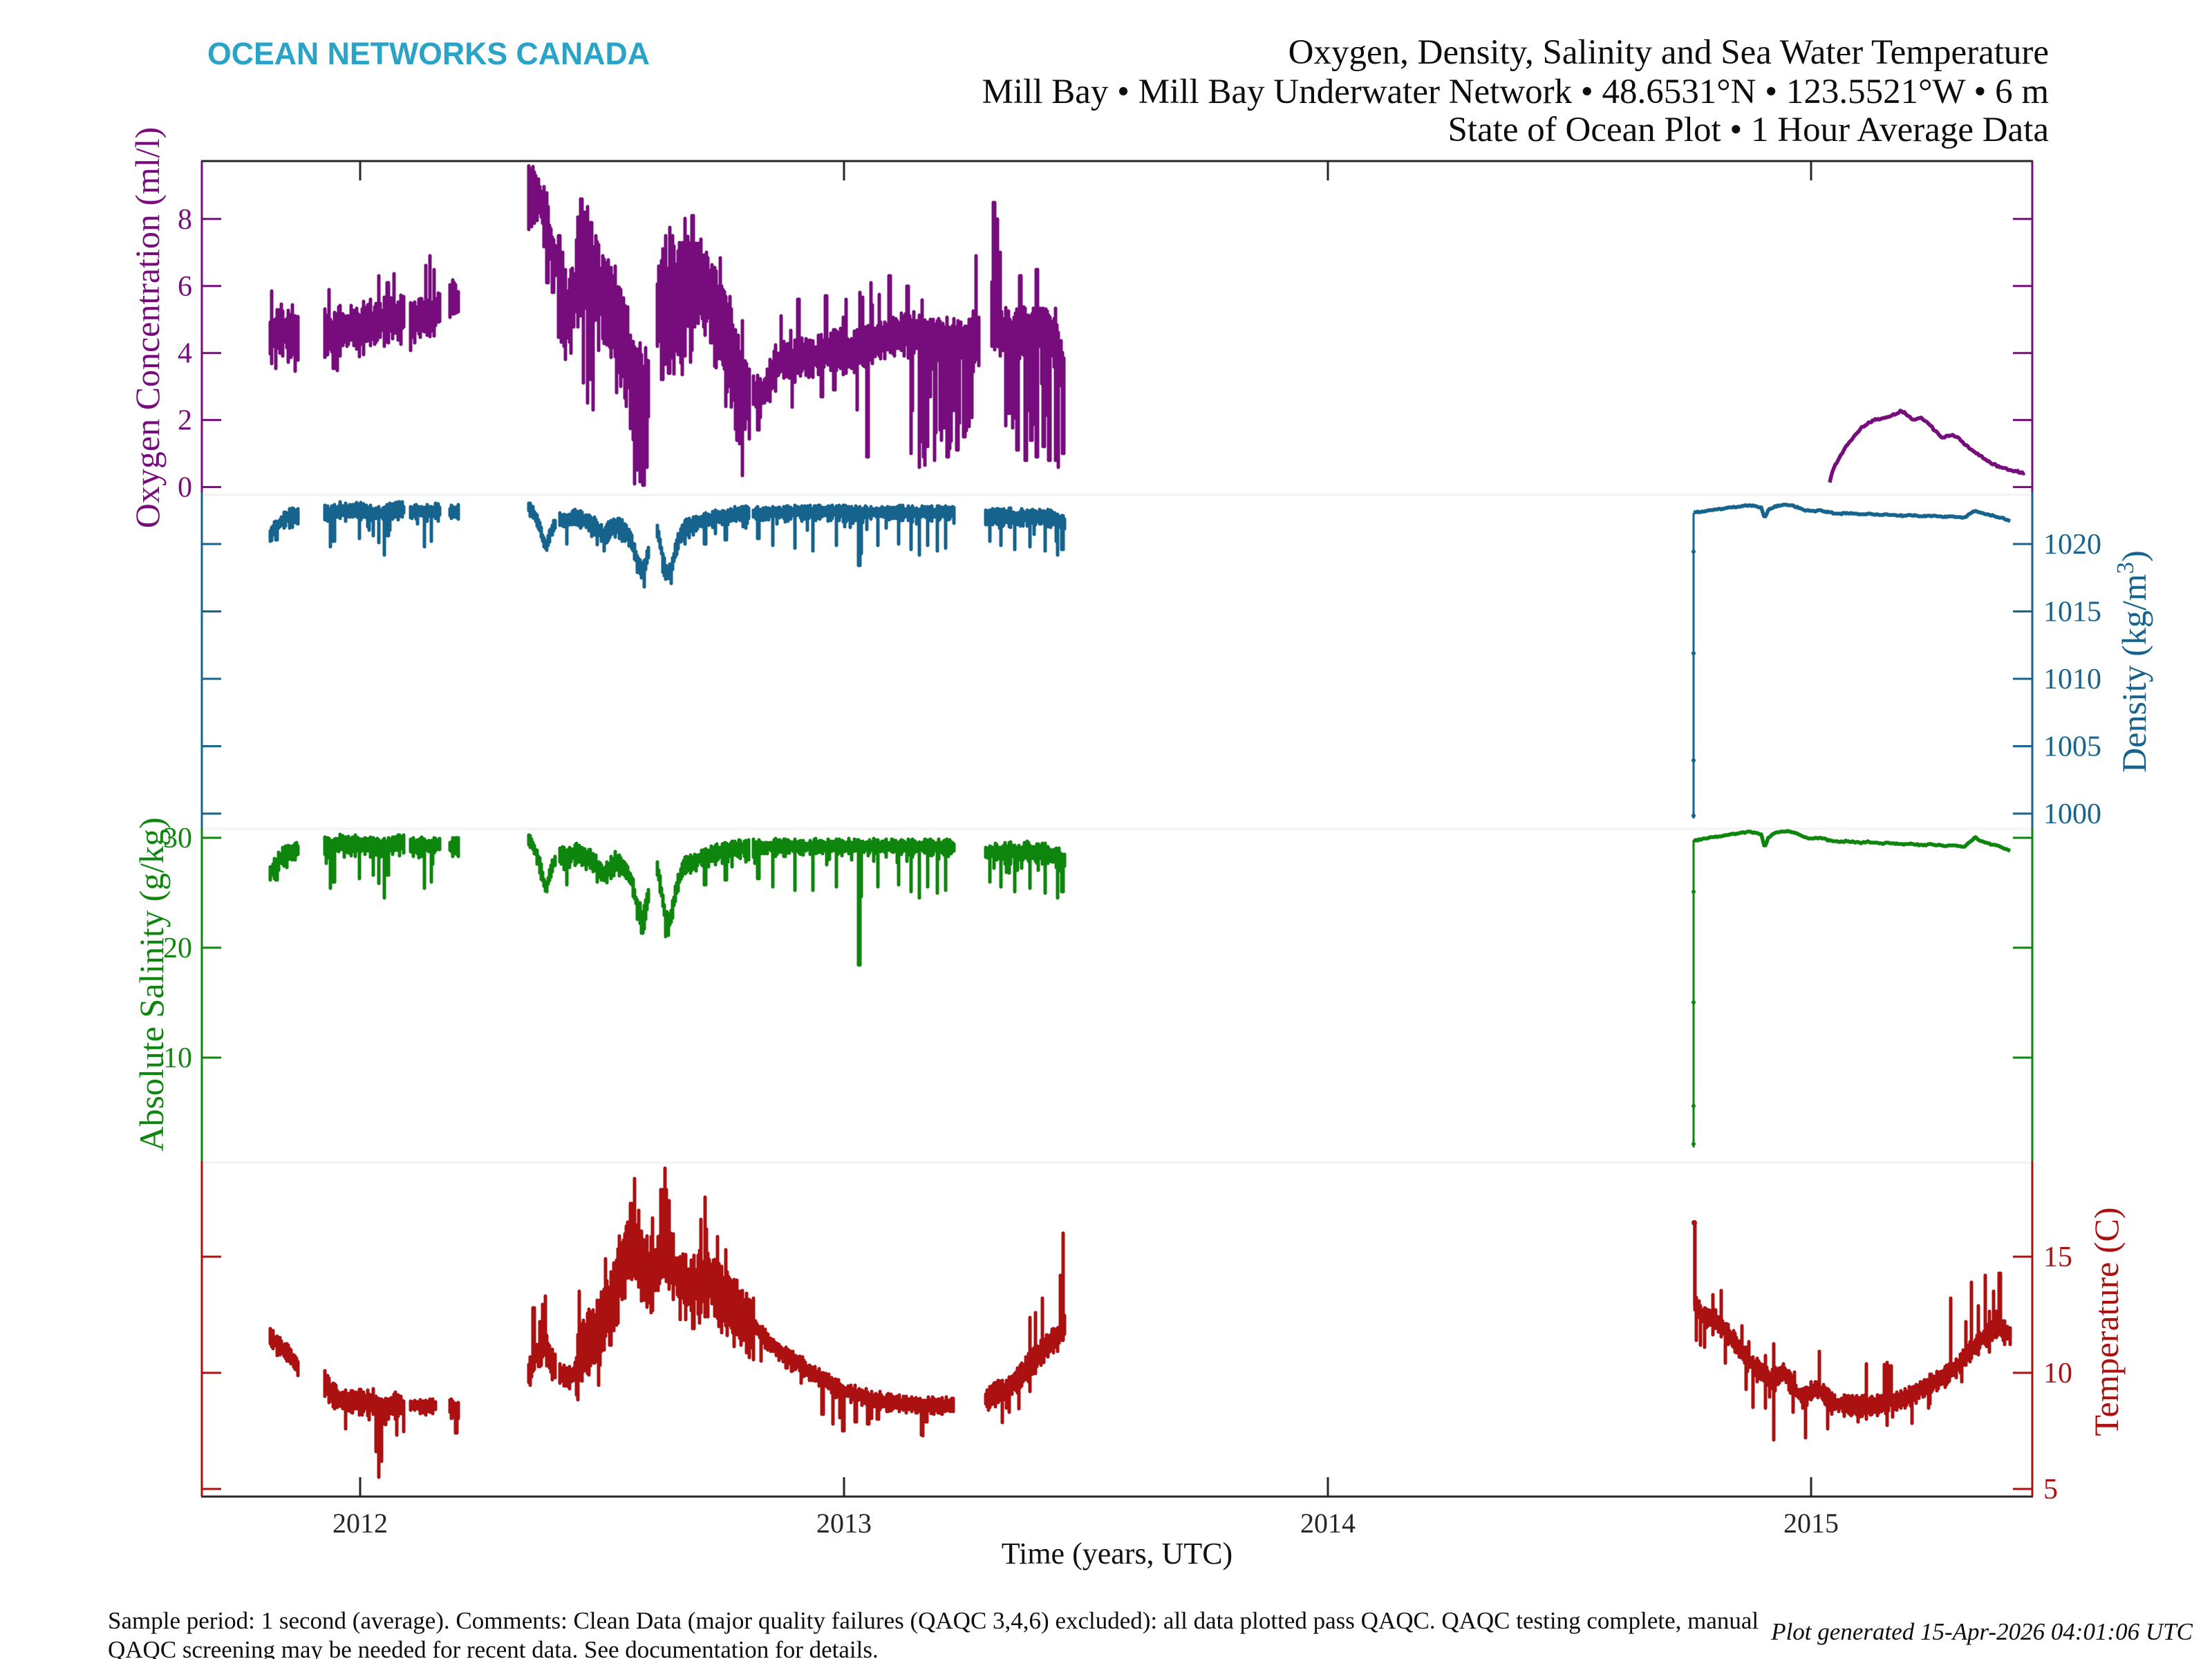  I want to click on svg-text: 5, so click(2050, 1490).